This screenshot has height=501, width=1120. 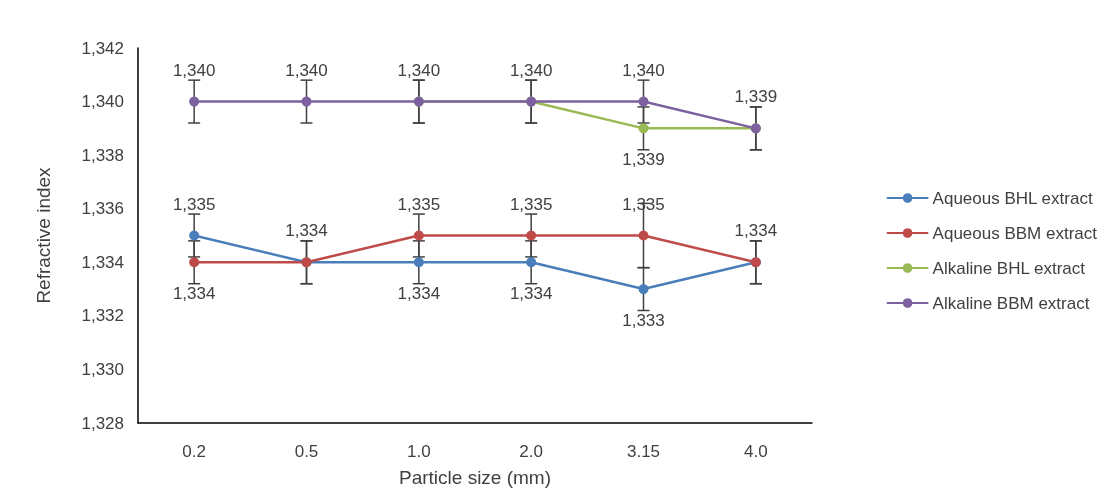 What do you see at coordinates (1015, 233) in the screenshot?
I see `legend-label: Aqueous BBM extract` at bounding box center [1015, 233].